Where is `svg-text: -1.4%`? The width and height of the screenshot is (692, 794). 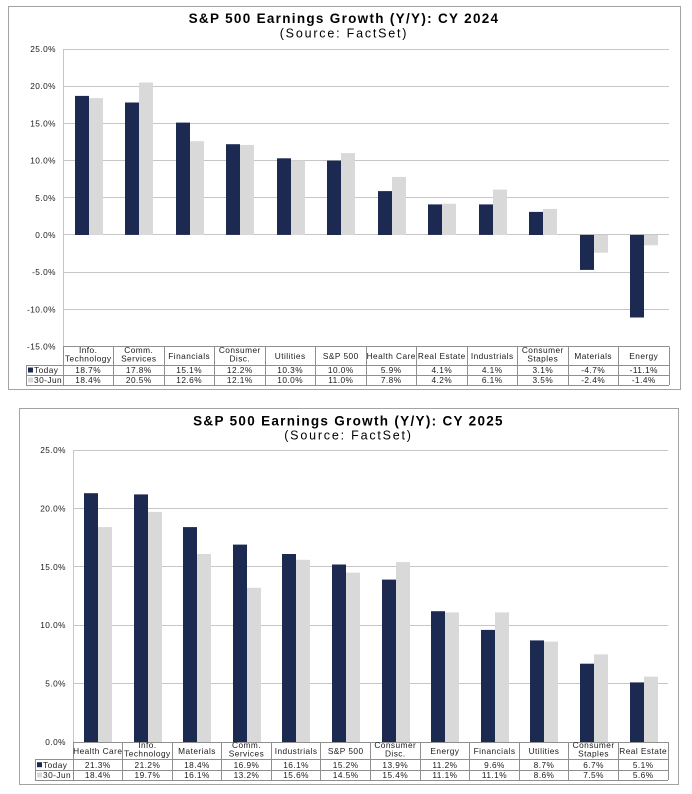 svg-text: -1.4% is located at coordinates (644, 380).